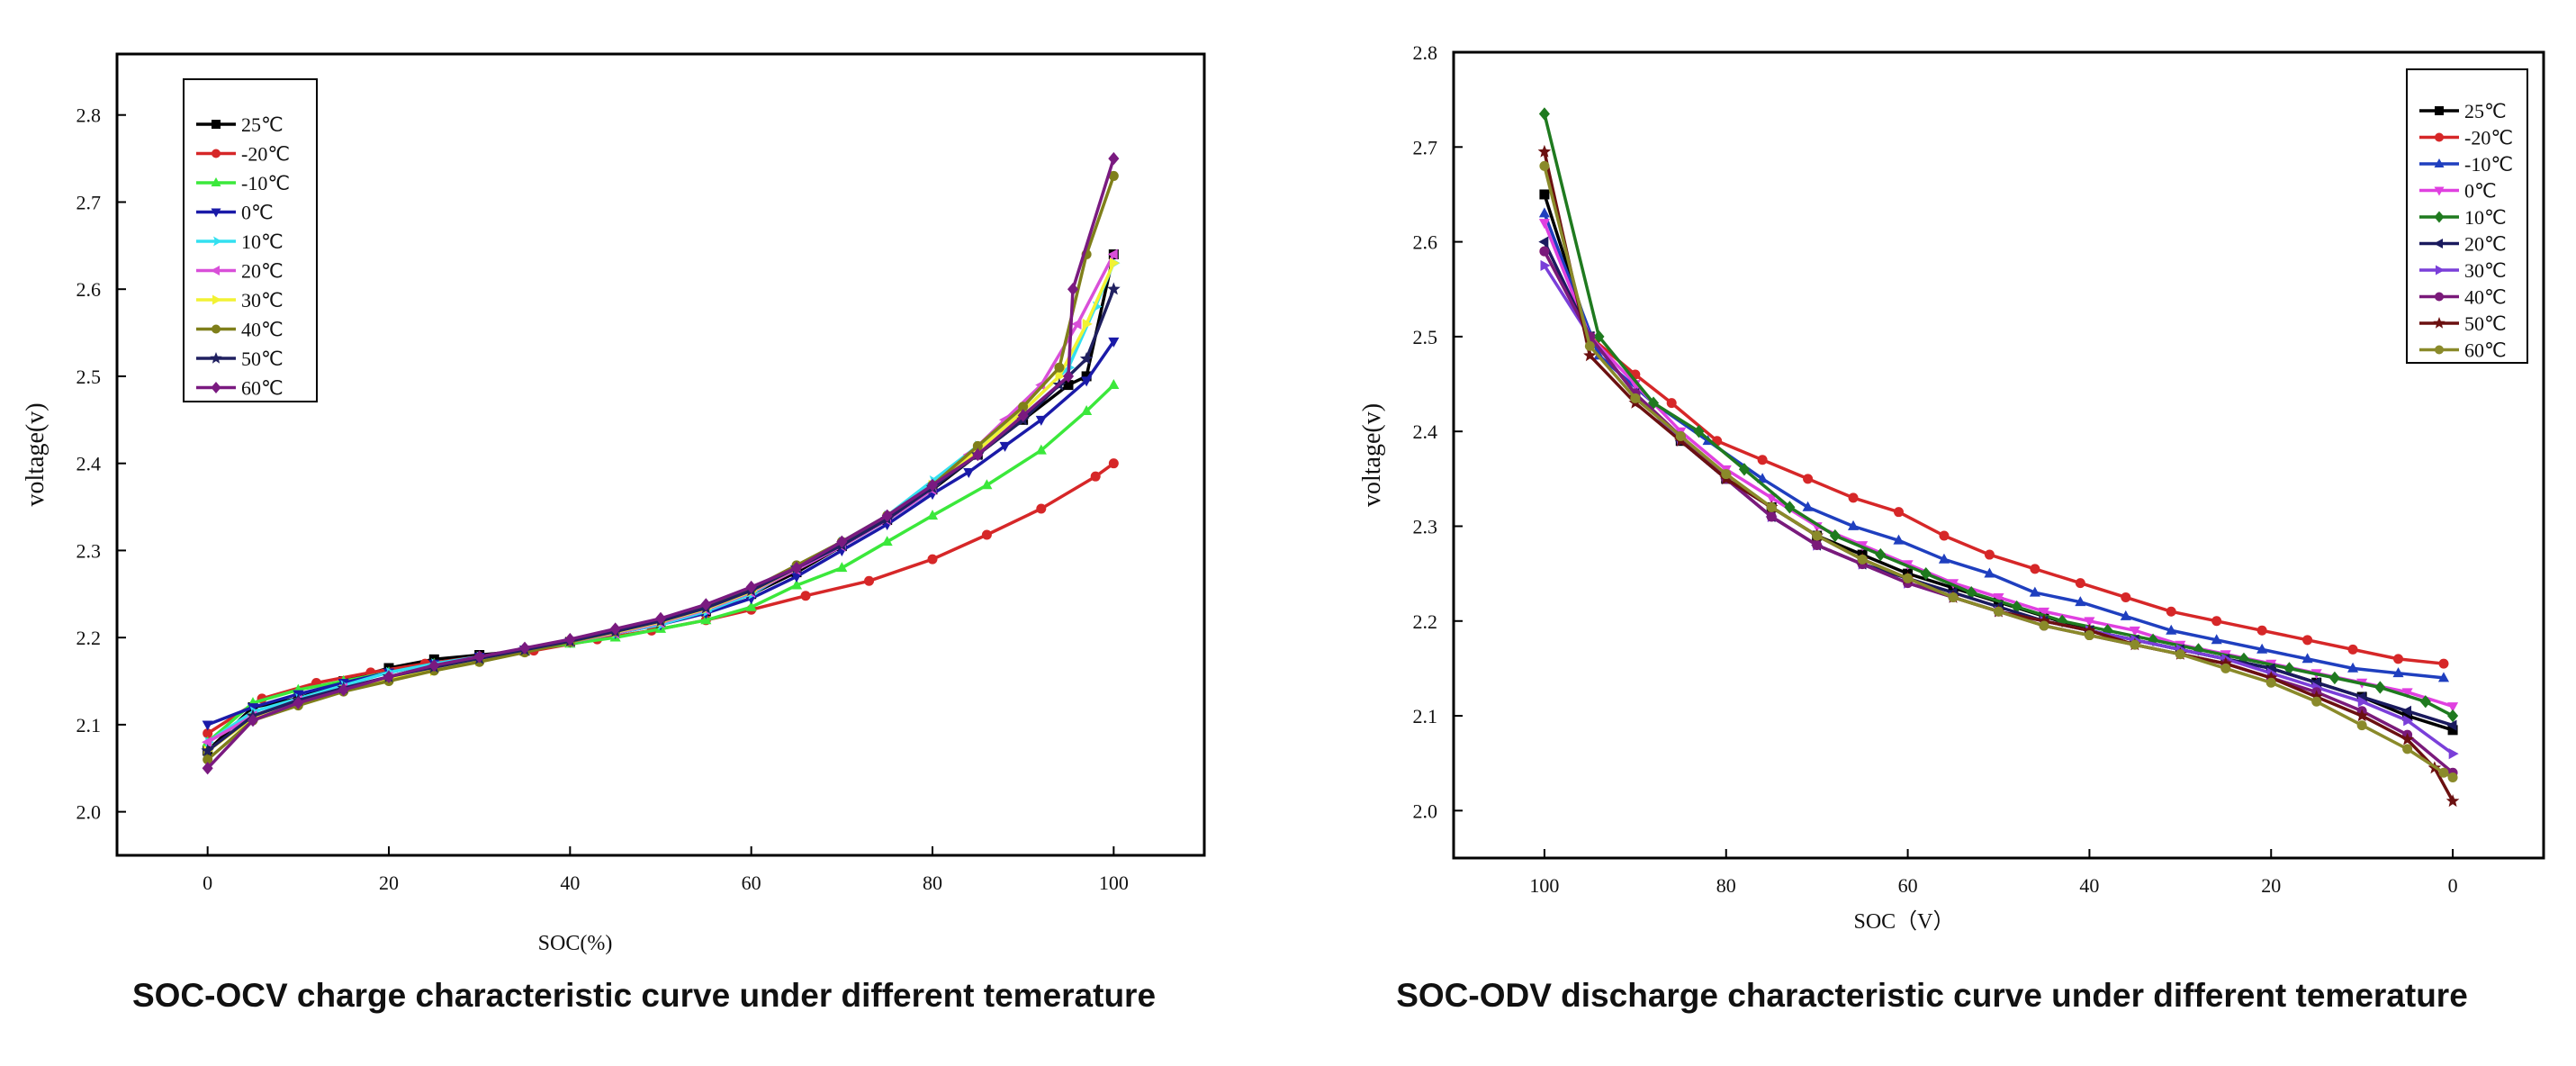  Describe the element at coordinates (240, 388) in the screenshot. I see `legend-item: 60℃` at that location.